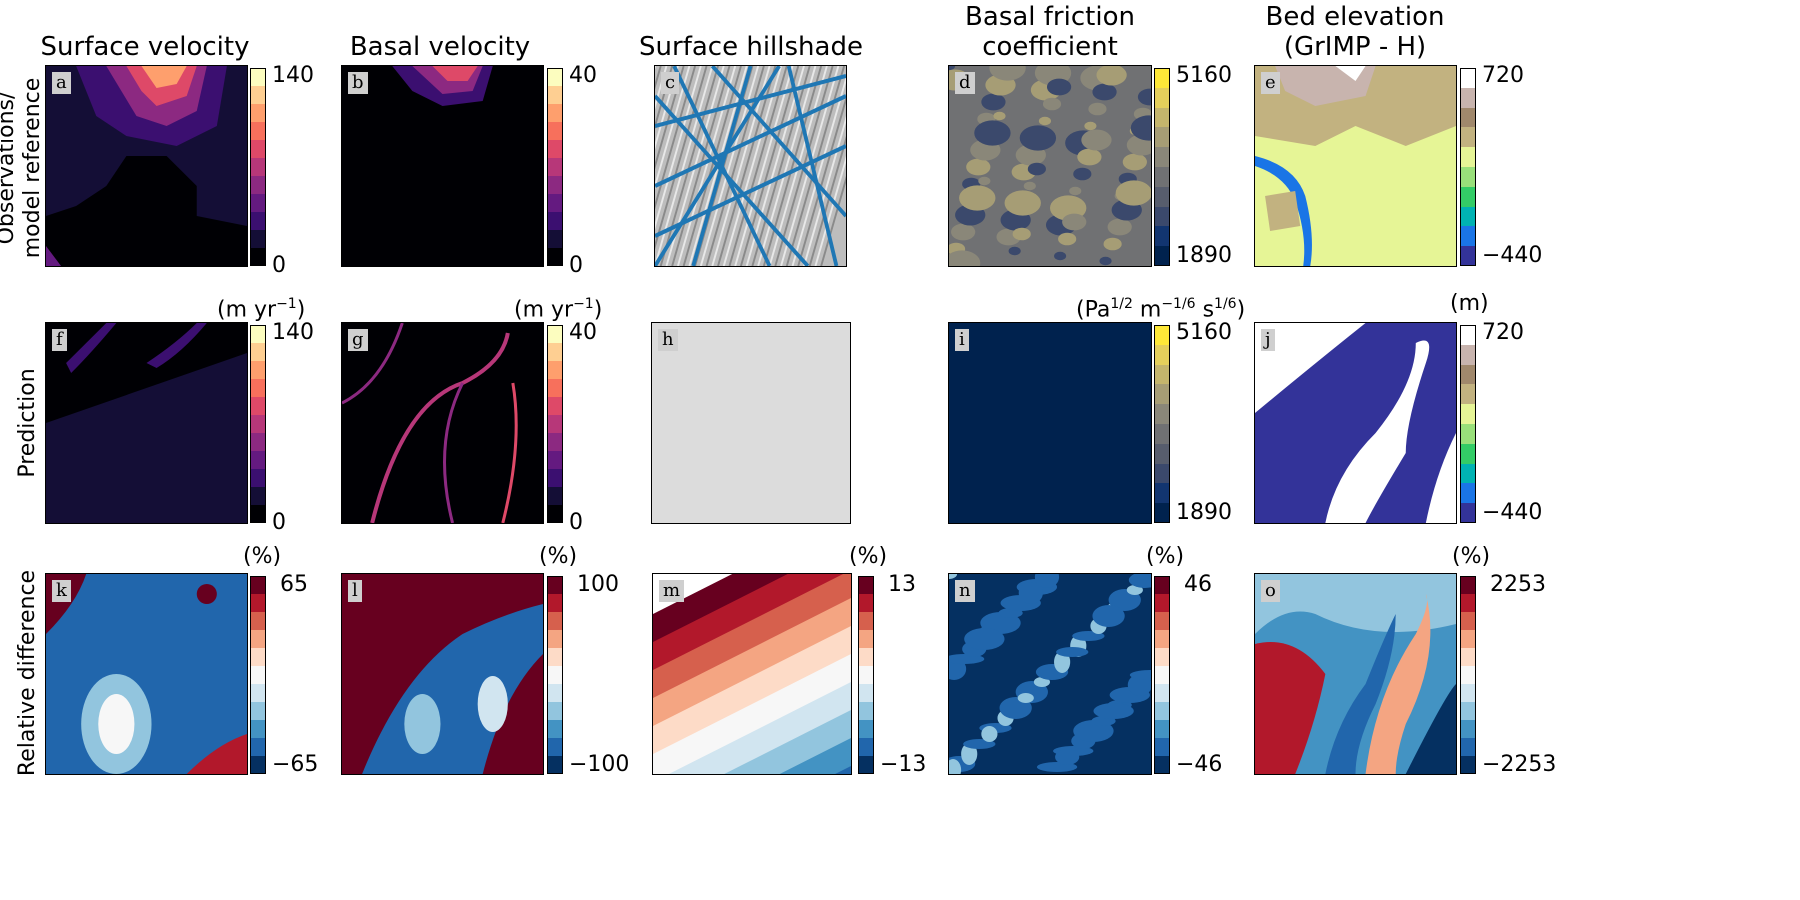 This screenshot has height=900, width=1800. What do you see at coordinates (903, 764) in the screenshot?
I see `cbar-m-min: −13` at bounding box center [903, 764].